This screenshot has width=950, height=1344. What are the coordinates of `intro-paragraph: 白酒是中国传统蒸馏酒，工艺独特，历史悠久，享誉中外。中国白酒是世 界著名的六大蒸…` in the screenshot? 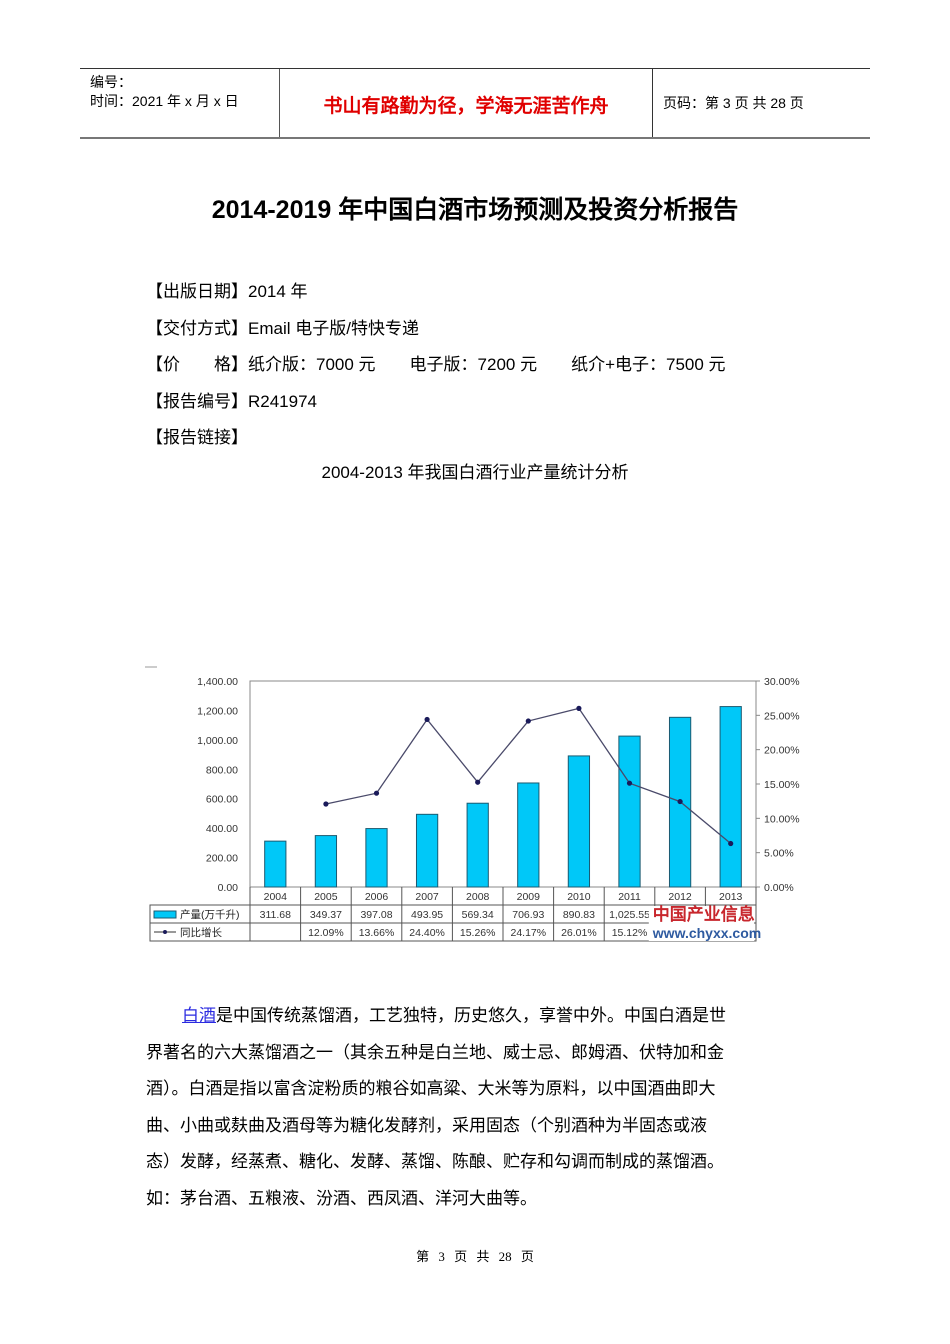 It's located at (476, 1107).